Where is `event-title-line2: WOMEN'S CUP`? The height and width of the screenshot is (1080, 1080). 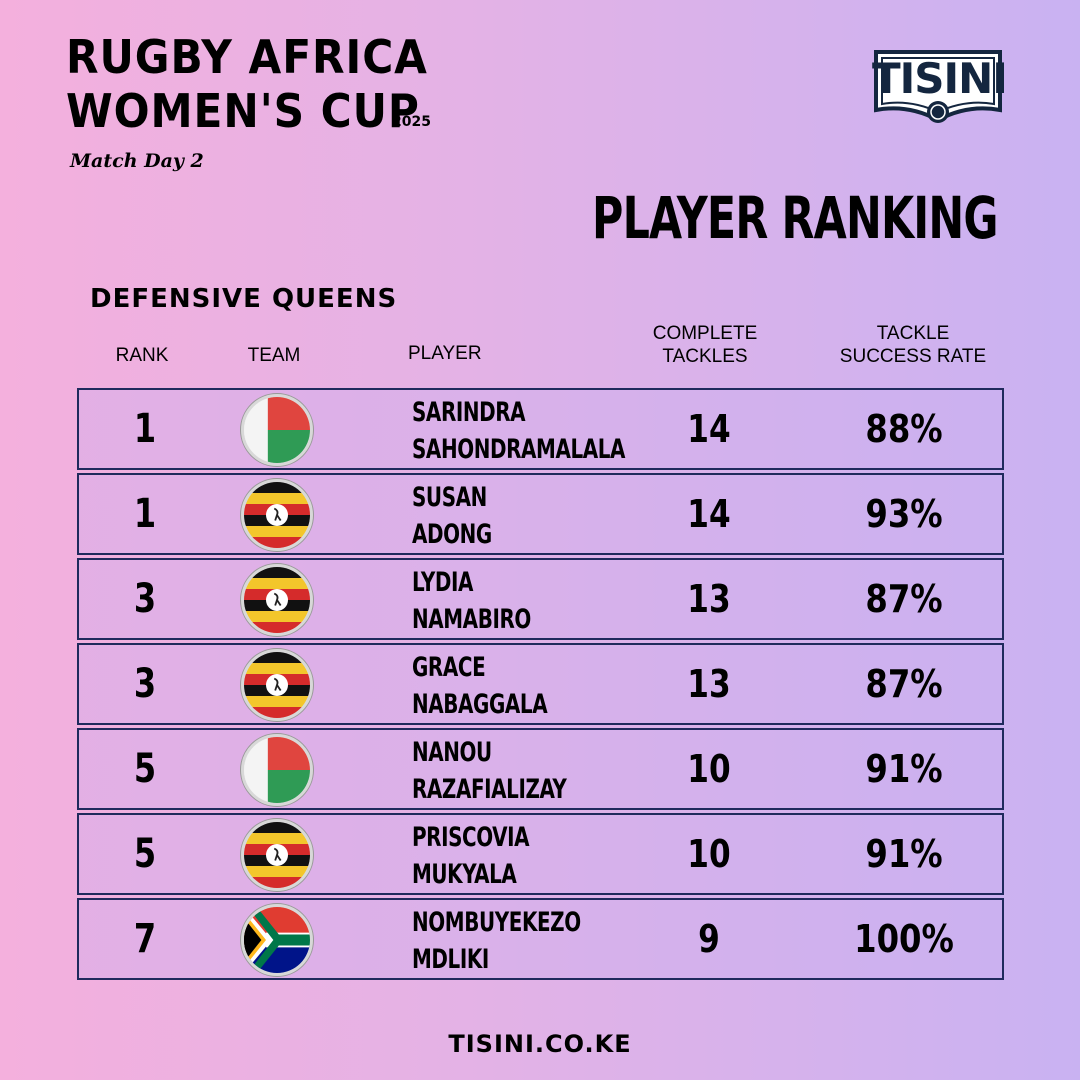
event-title-line2: WOMEN'S CUP is located at coordinates (243, 111).